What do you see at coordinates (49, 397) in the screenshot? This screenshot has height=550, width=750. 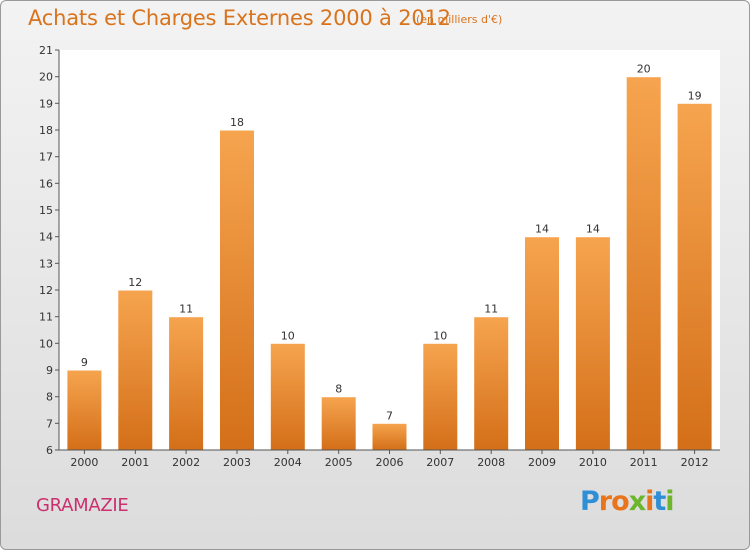 I see `y-tick-label-8: 8` at bounding box center [49, 397].